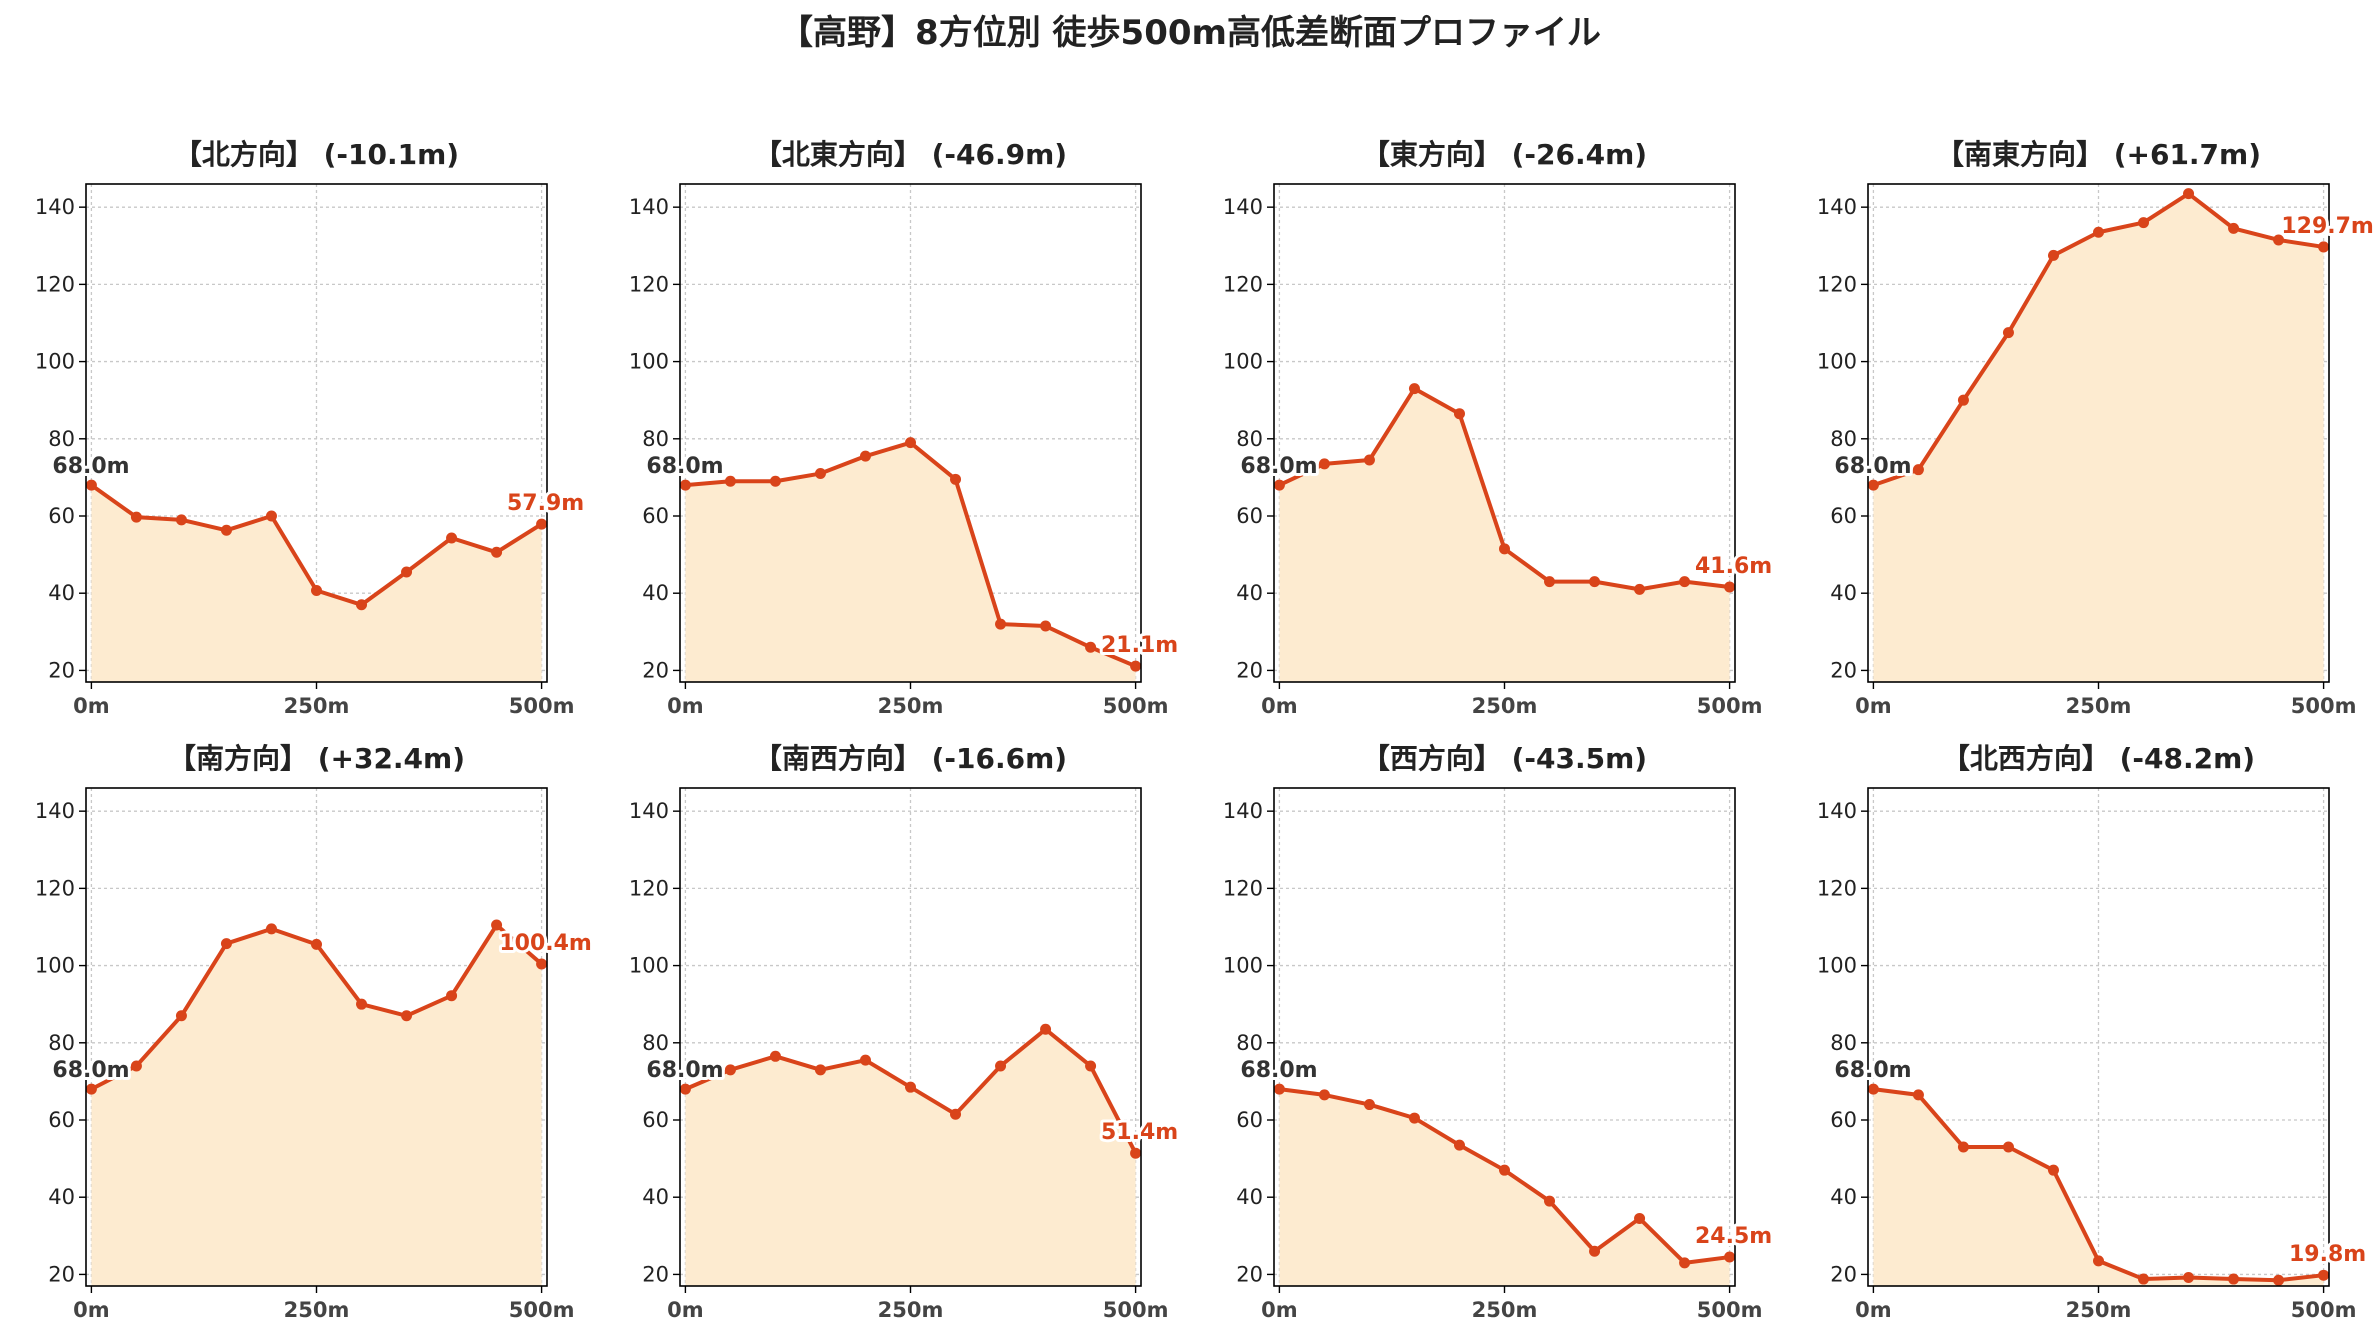  I want to click on figure-title: 【高野】8方位別 徒歩500m高低差断面プロファイル, so click(1190, 33).